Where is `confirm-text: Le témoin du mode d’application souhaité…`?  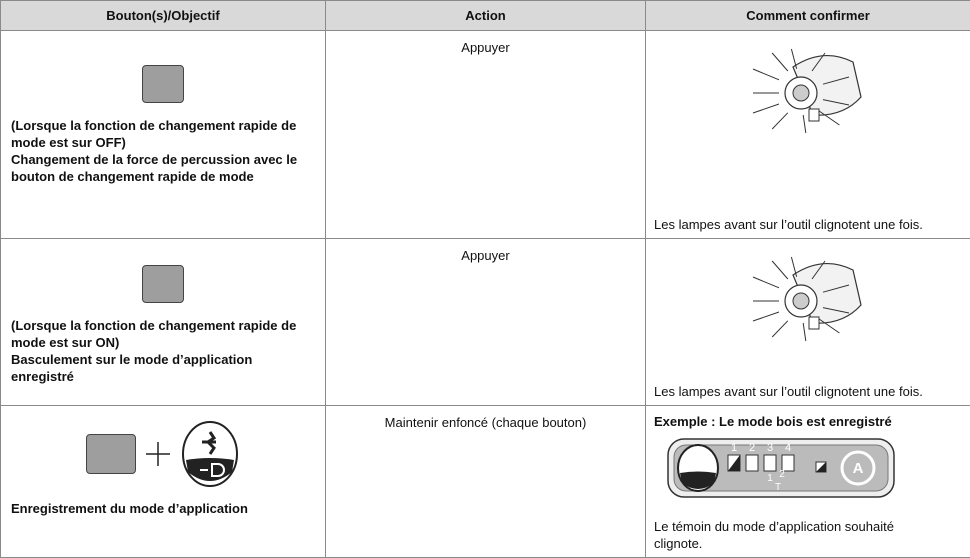
confirm-text: Le témoin du mode d’application souhaité… is located at coordinates (774, 535).